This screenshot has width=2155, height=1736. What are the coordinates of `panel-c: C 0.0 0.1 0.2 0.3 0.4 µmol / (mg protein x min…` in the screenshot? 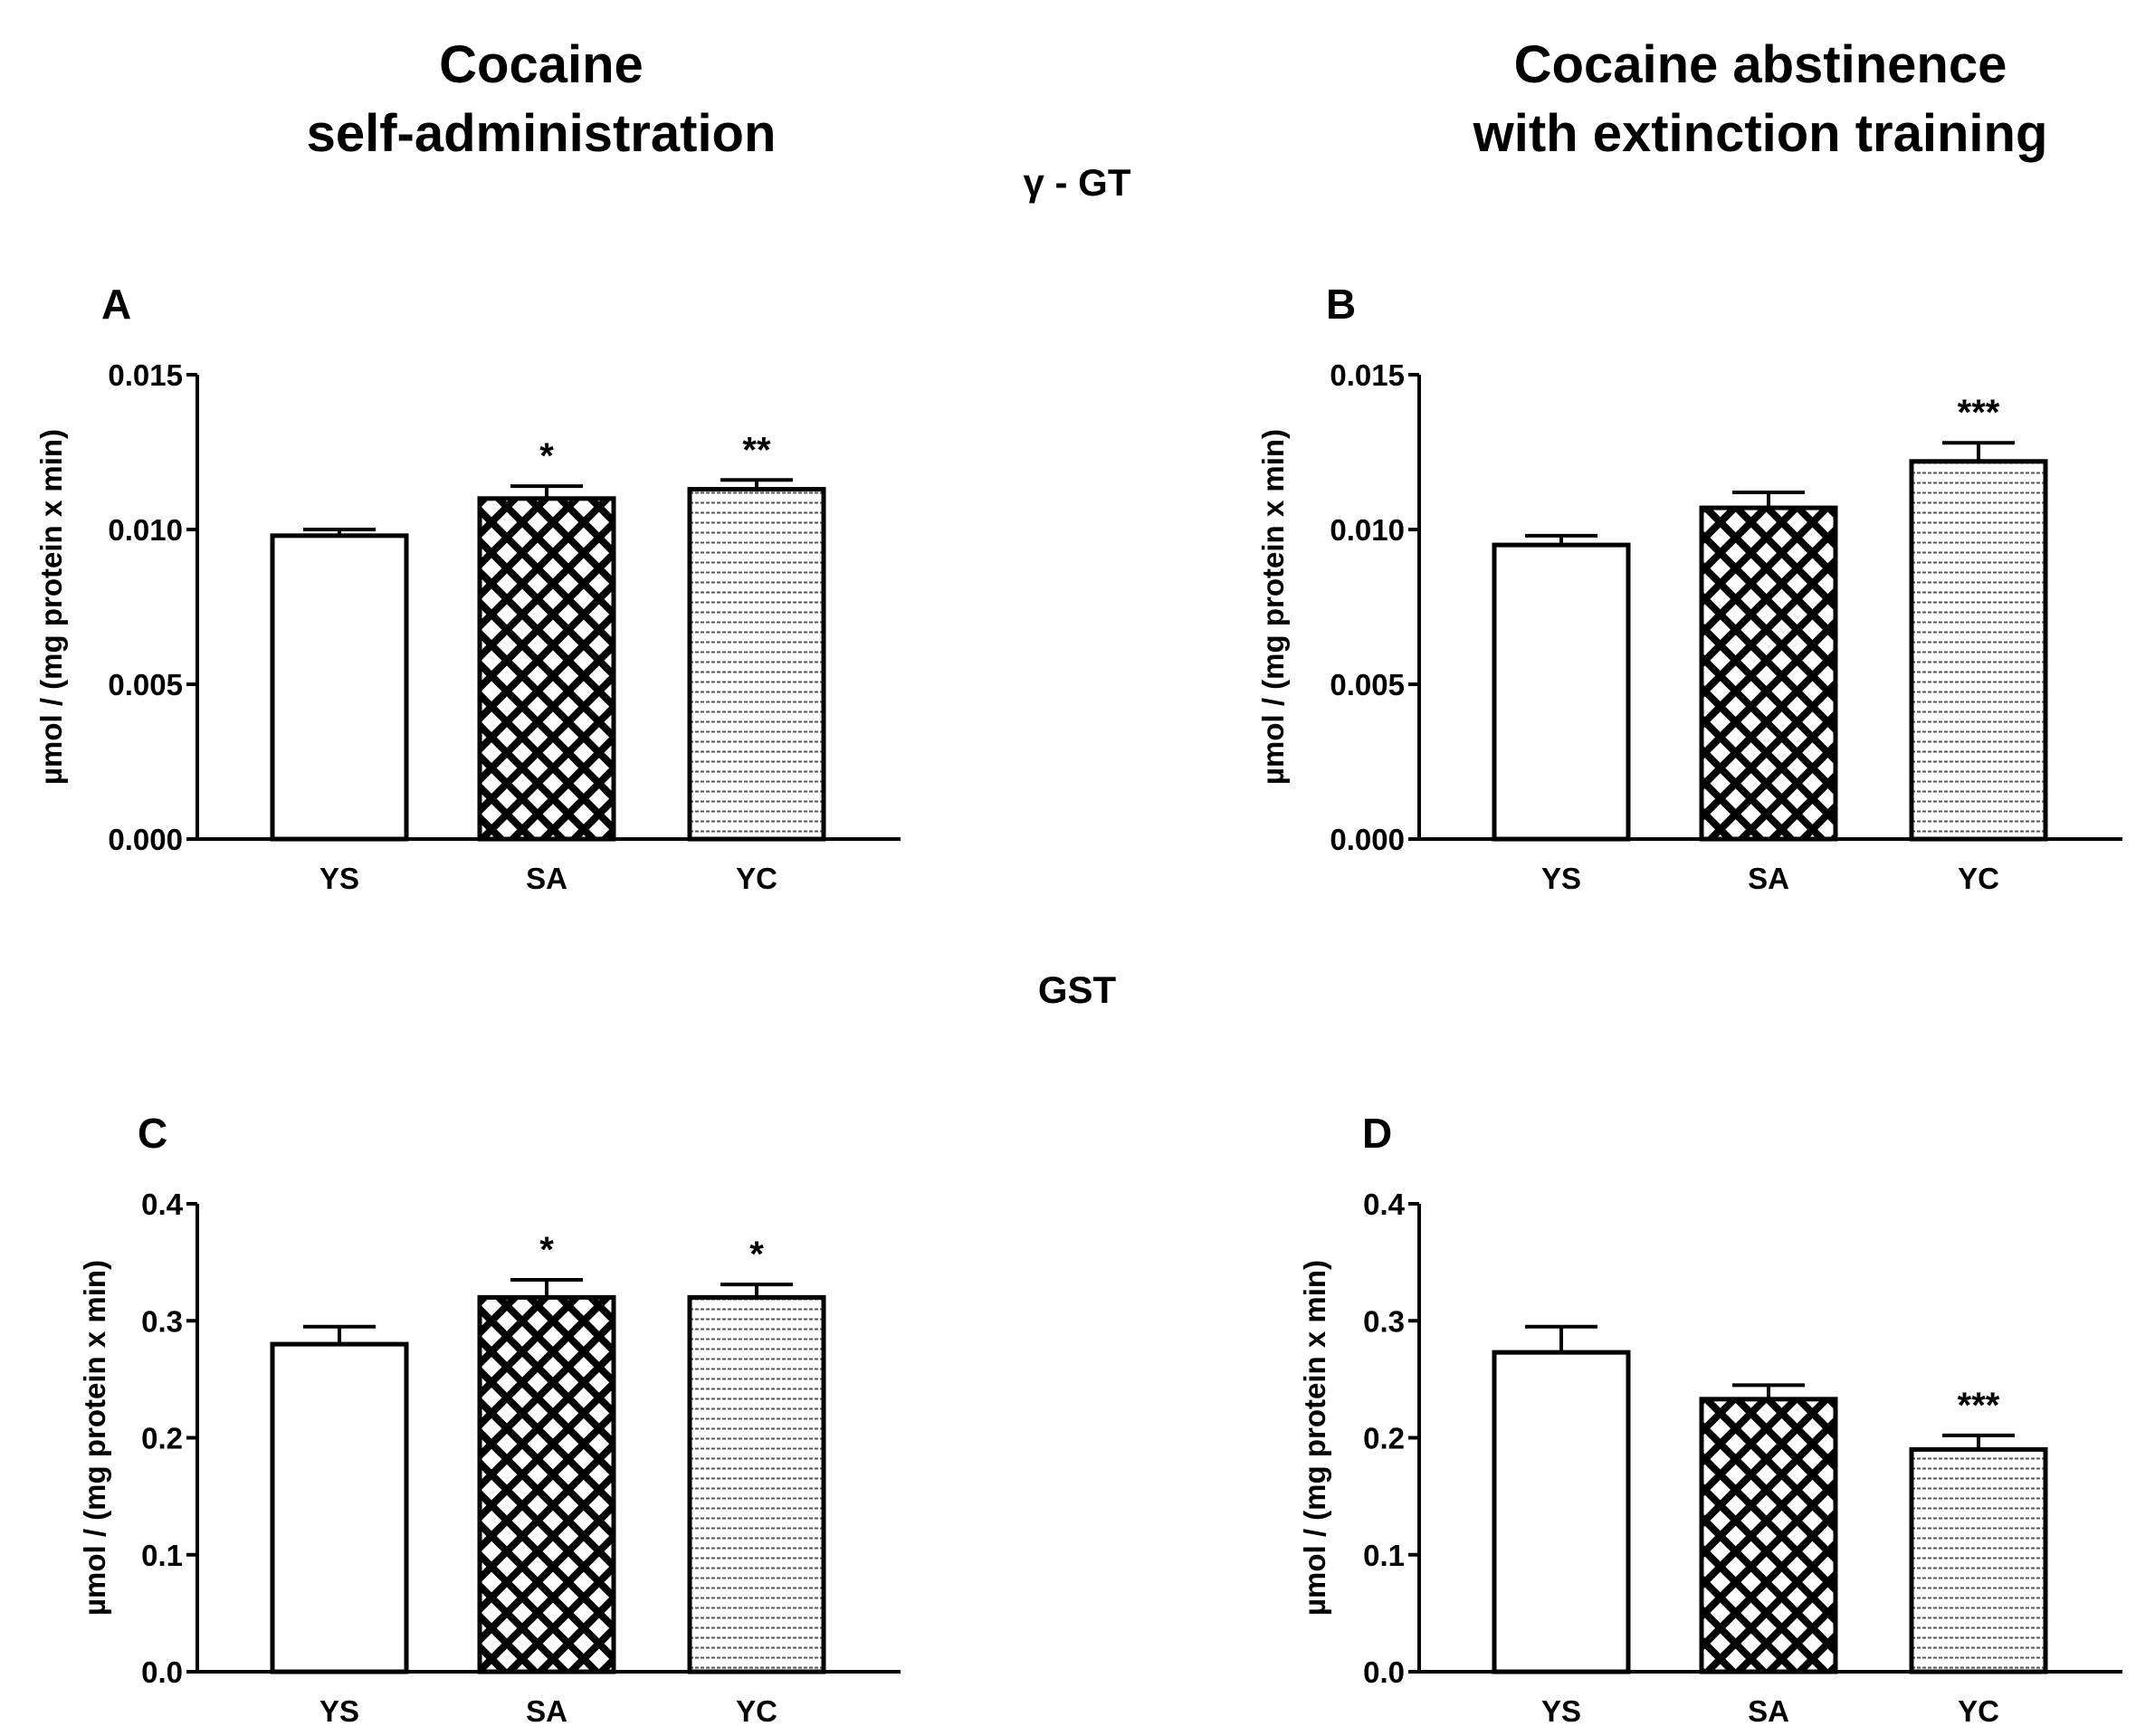 It's located at (489, 1419).